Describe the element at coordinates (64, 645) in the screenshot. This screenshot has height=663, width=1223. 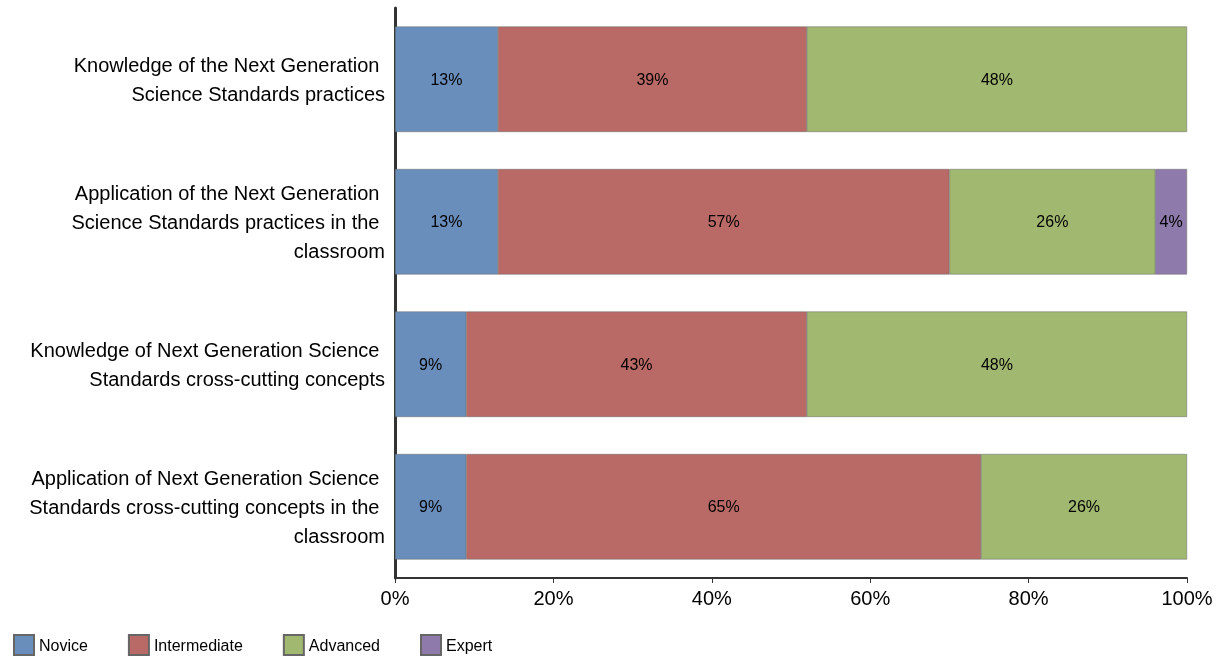
I see `legend-label: Novice` at that location.